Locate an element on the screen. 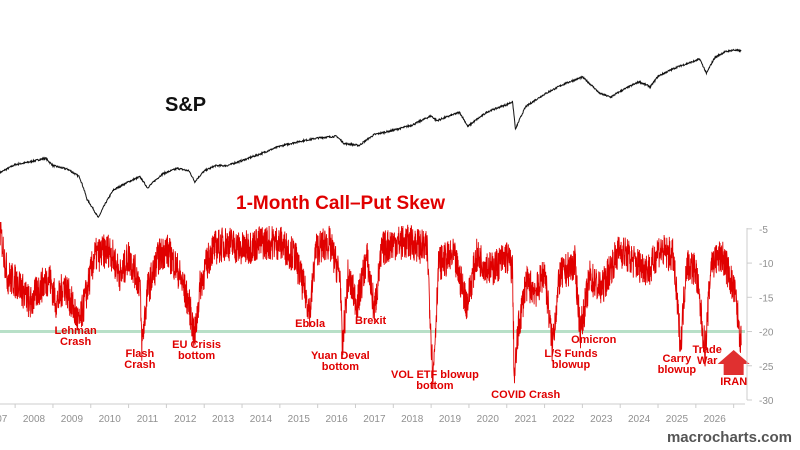  annotation-covid-crash: COVID Crash is located at coordinates (525, 395).